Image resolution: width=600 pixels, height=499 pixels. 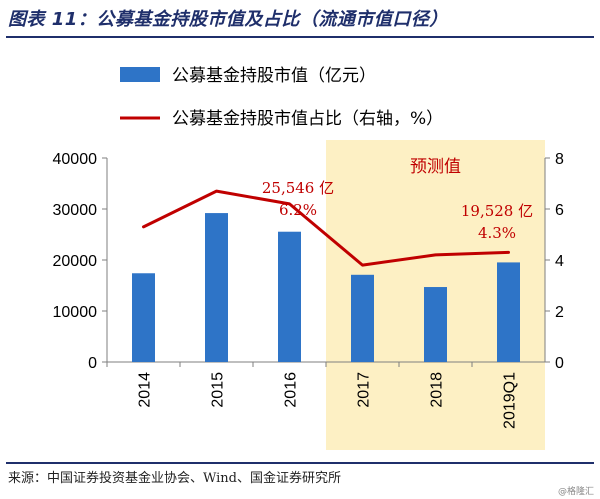 I want to click on legend-label-bar: 公募基金持股市值（亿元）, so click(x=274, y=76).